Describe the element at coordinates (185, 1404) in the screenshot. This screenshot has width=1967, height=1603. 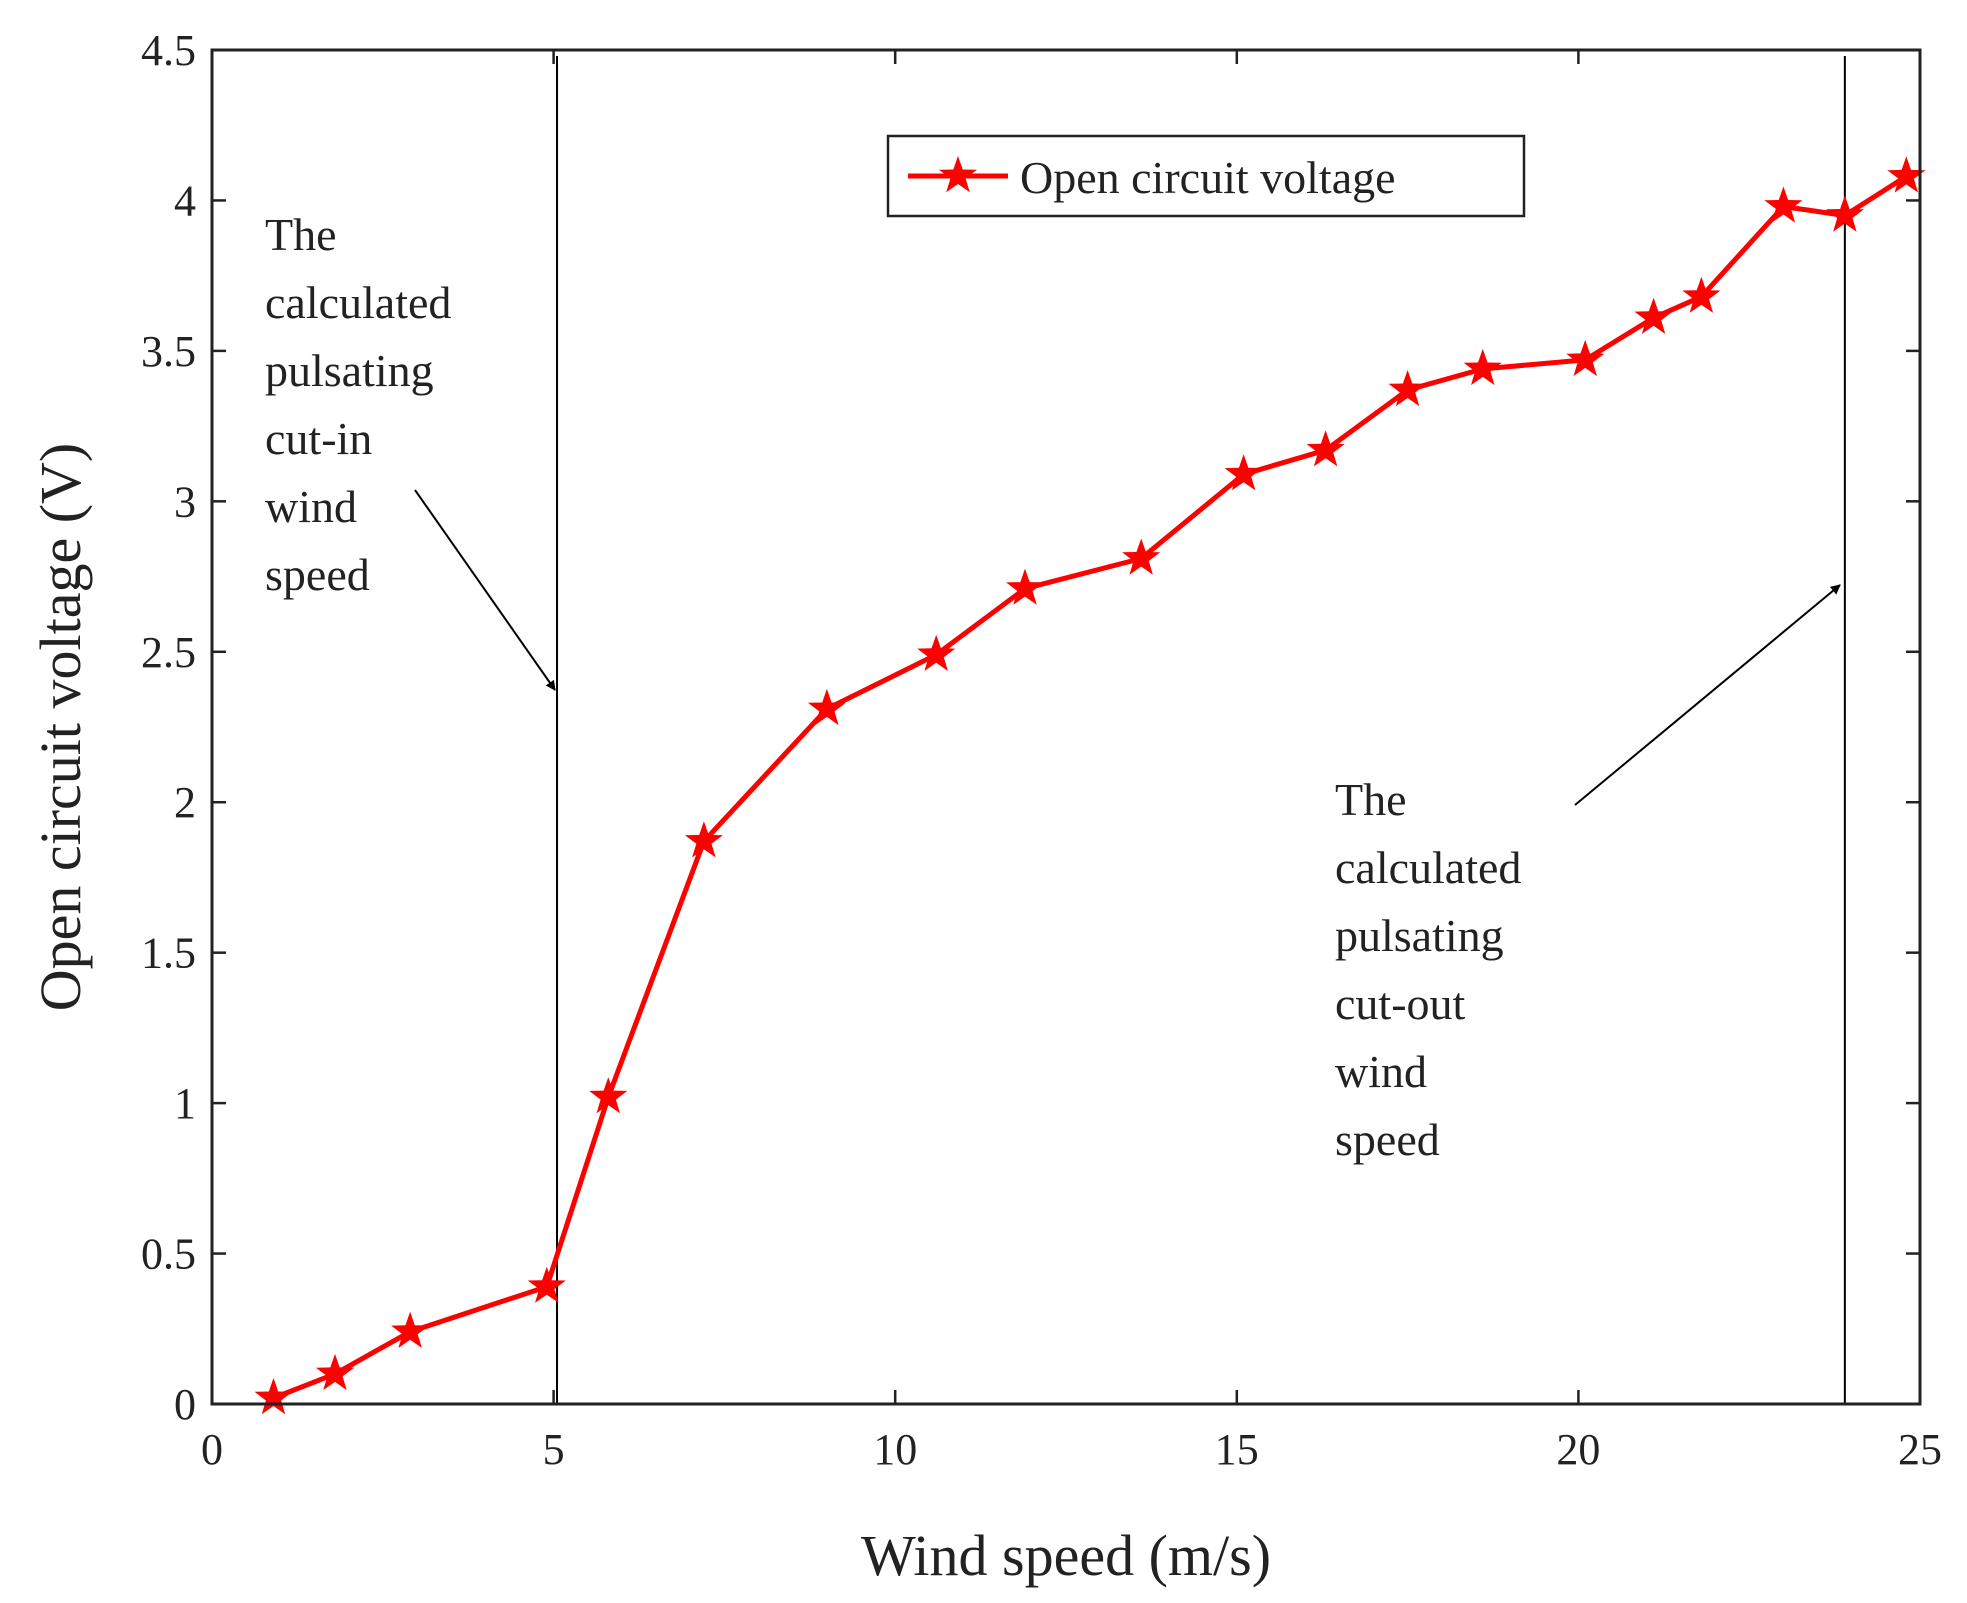
I see `y-tick-label: 0` at that location.